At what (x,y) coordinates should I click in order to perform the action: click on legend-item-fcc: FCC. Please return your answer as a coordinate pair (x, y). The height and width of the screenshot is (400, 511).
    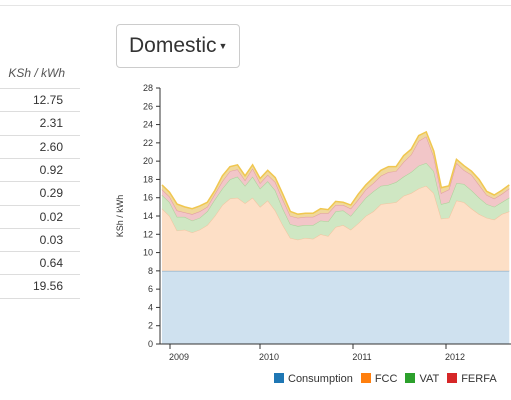
    Looking at the image, I should click on (379, 379).